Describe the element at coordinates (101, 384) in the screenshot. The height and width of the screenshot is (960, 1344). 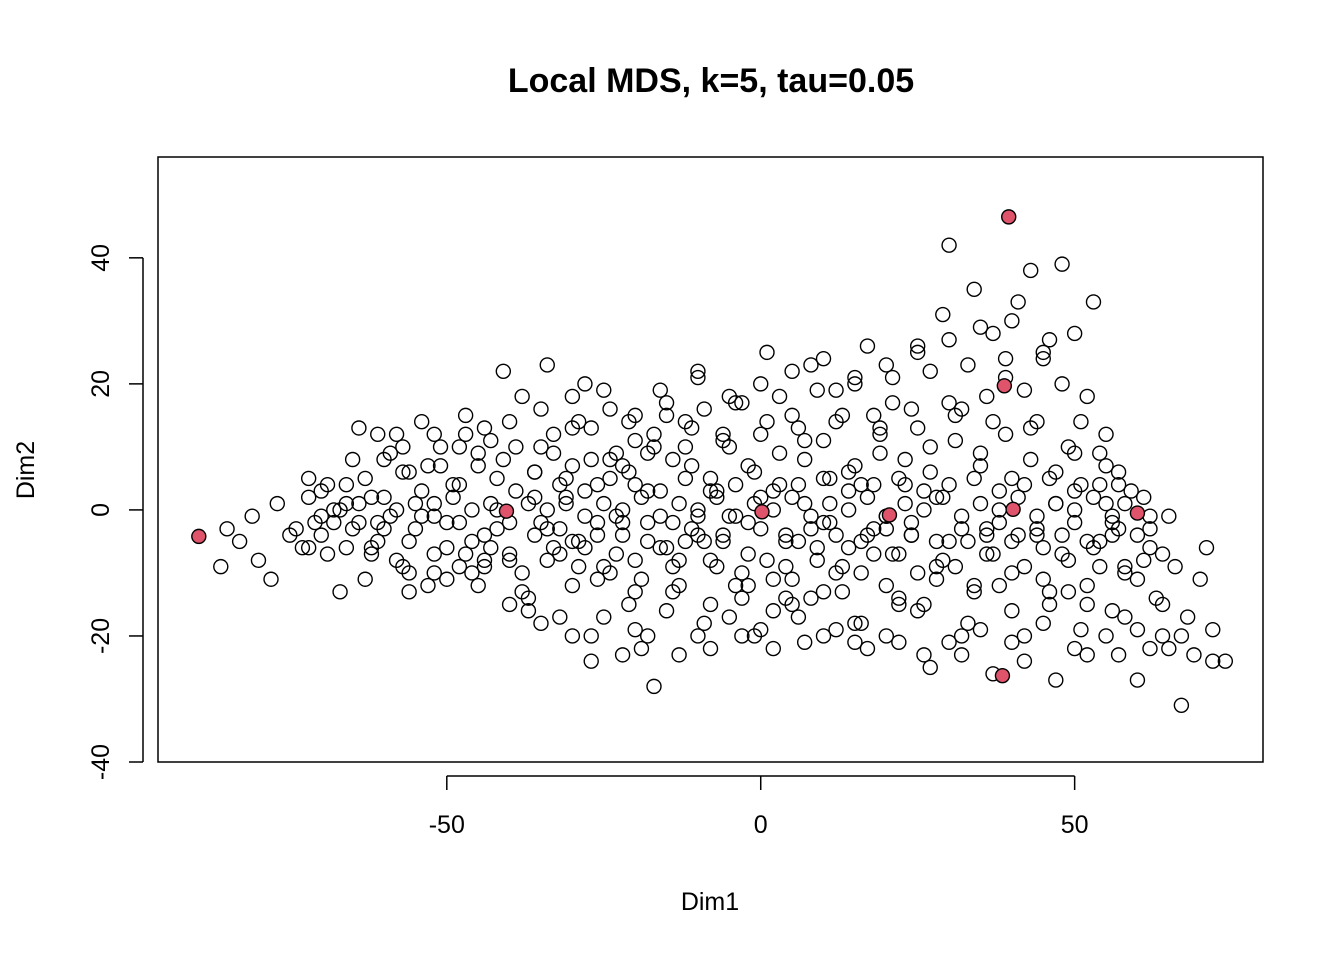
I see `y-tick-label: 20` at that location.